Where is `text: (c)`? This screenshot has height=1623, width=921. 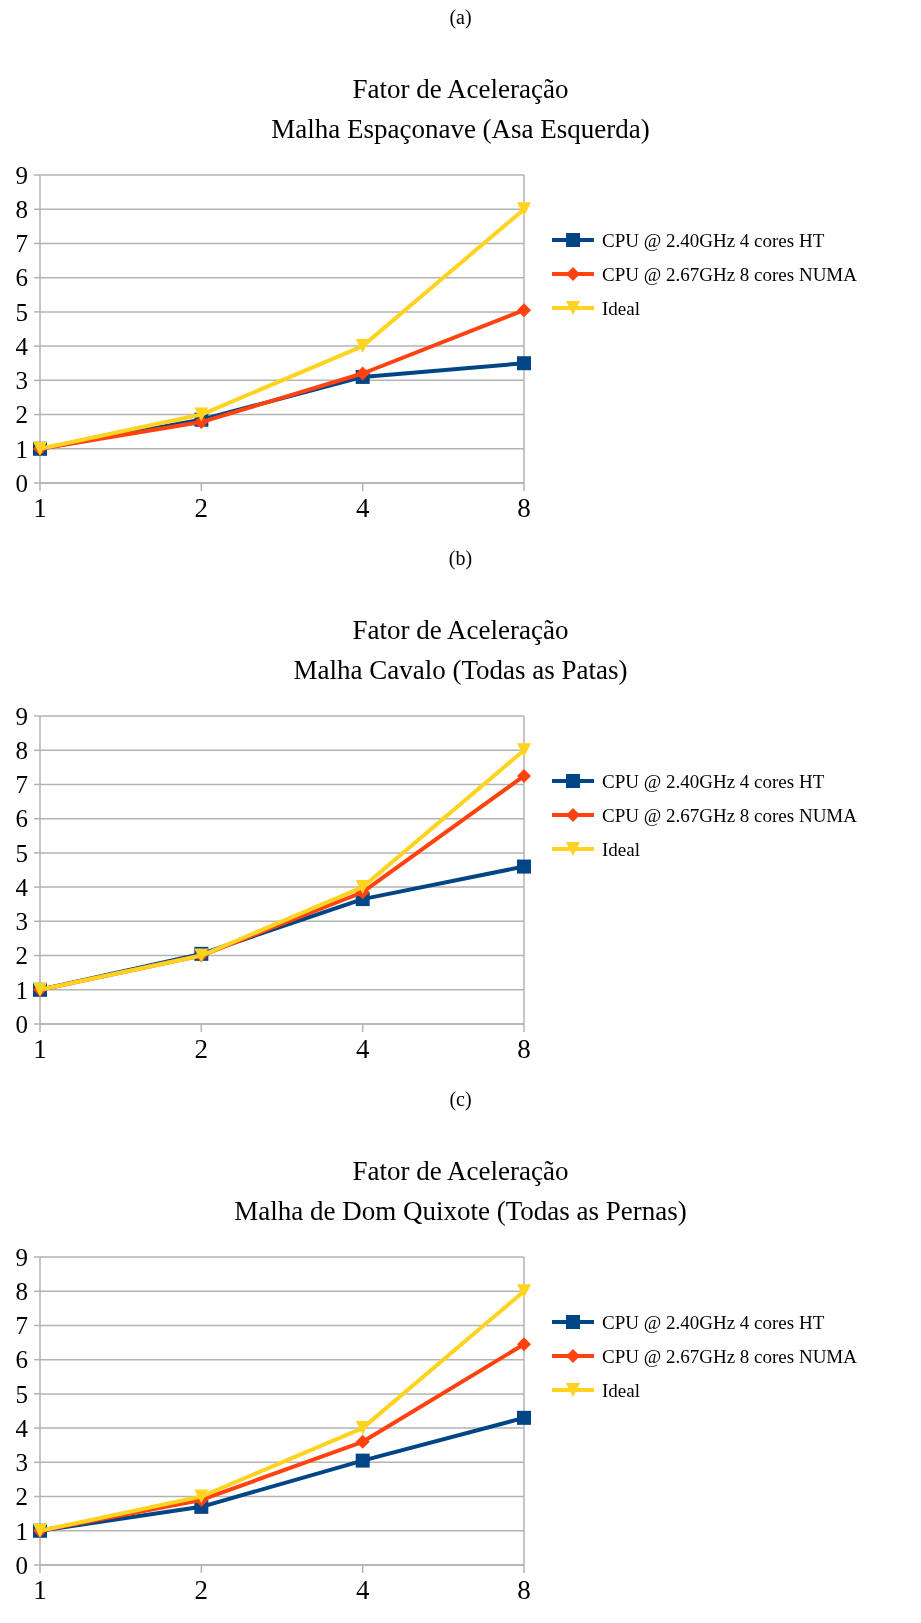 text: (c) is located at coordinates (460, 1099).